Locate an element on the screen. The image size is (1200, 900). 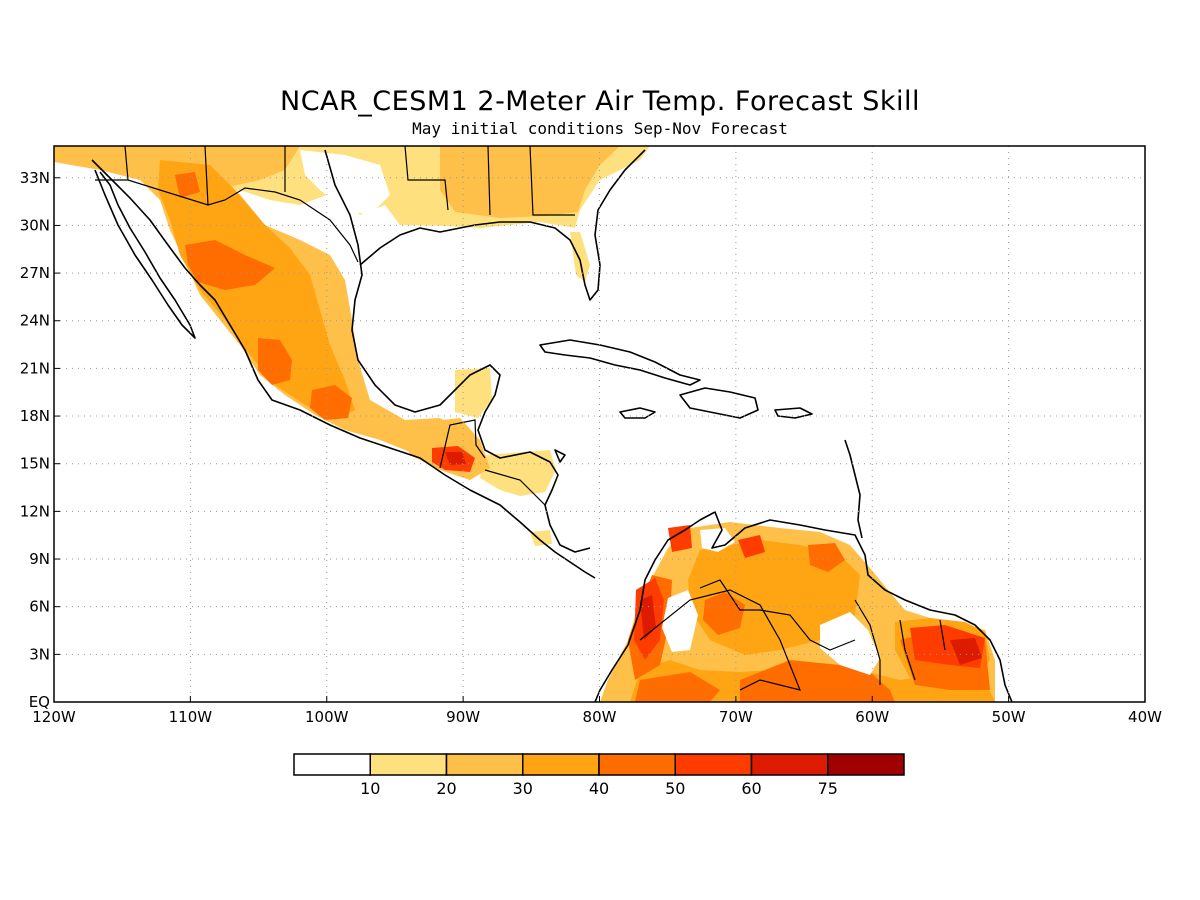
region-sonora-hotspot is located at coordinates (230, 265).